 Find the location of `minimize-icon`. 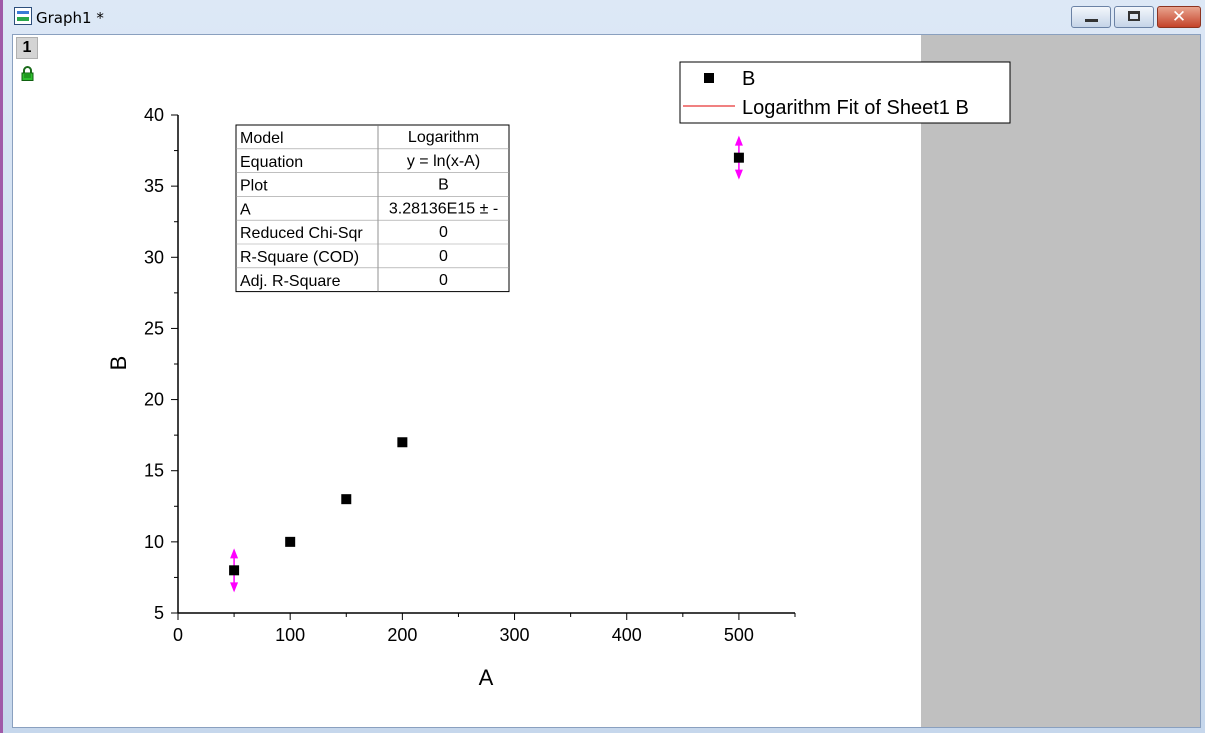

minimize-icon is located at coordinates (1091, 20).